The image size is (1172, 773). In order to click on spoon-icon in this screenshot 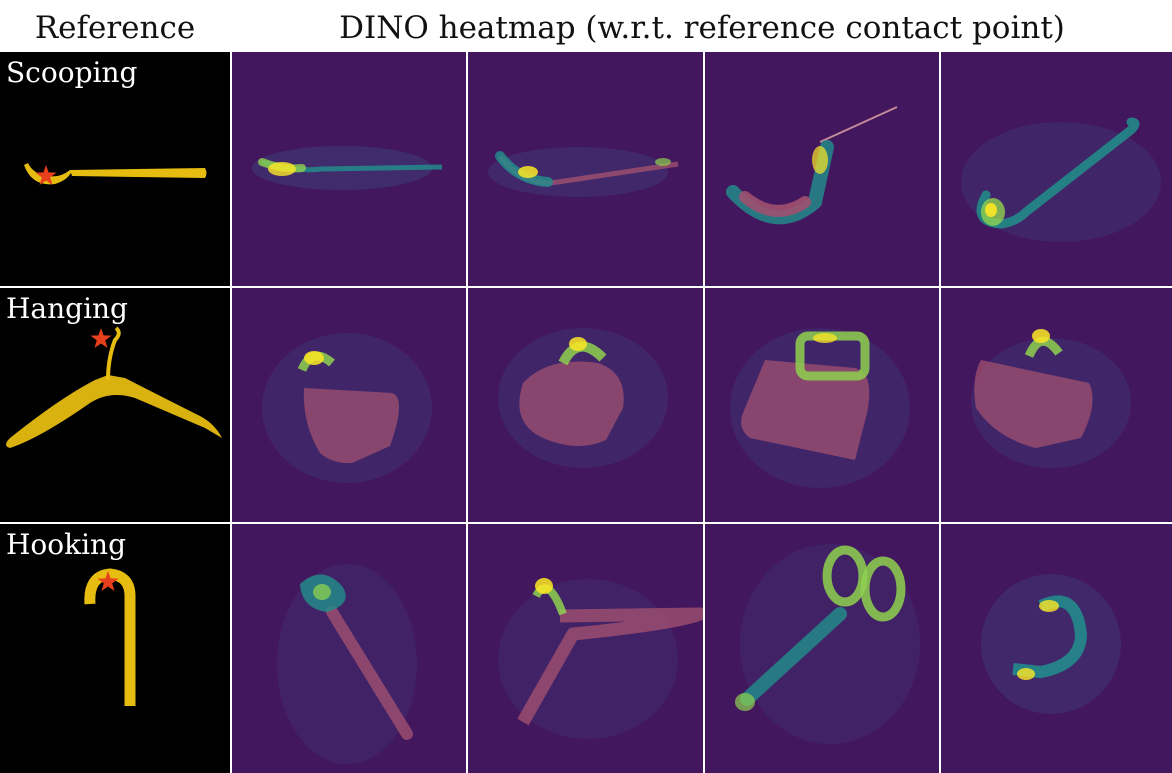, I will do `click(115, 174)`.